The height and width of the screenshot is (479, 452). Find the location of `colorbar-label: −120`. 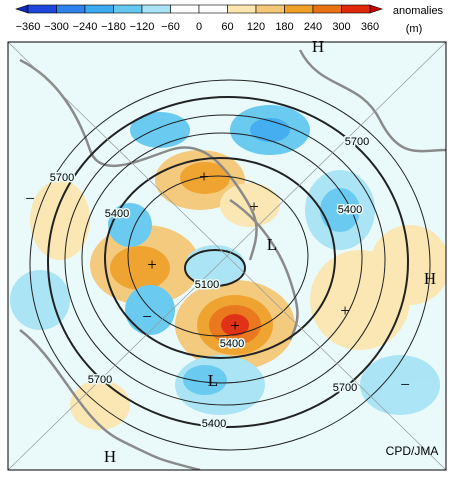

colorbar-label: −120 is located at coordinates (142, 27).